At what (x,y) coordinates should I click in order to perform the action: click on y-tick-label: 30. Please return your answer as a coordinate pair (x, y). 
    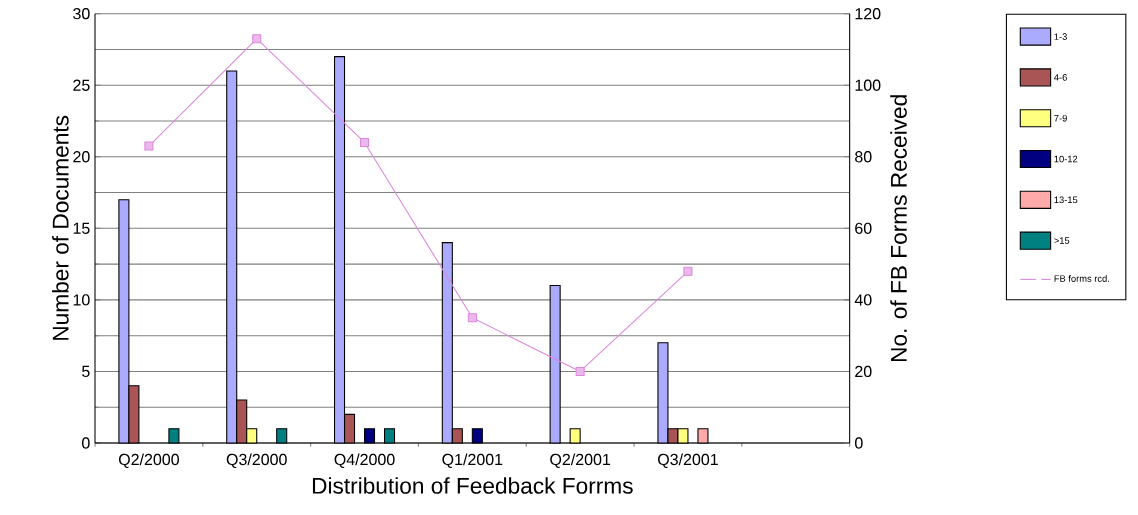
    Looking at the image, I should click on (81, 14).